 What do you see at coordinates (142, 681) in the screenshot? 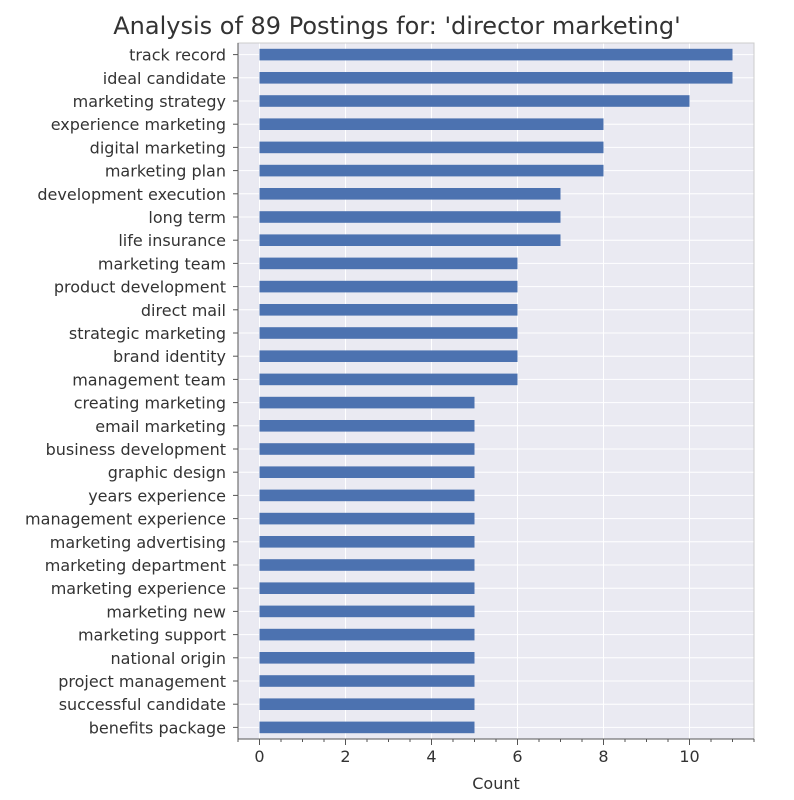
I see `category-label: project management` at bounding box center [142, 681].